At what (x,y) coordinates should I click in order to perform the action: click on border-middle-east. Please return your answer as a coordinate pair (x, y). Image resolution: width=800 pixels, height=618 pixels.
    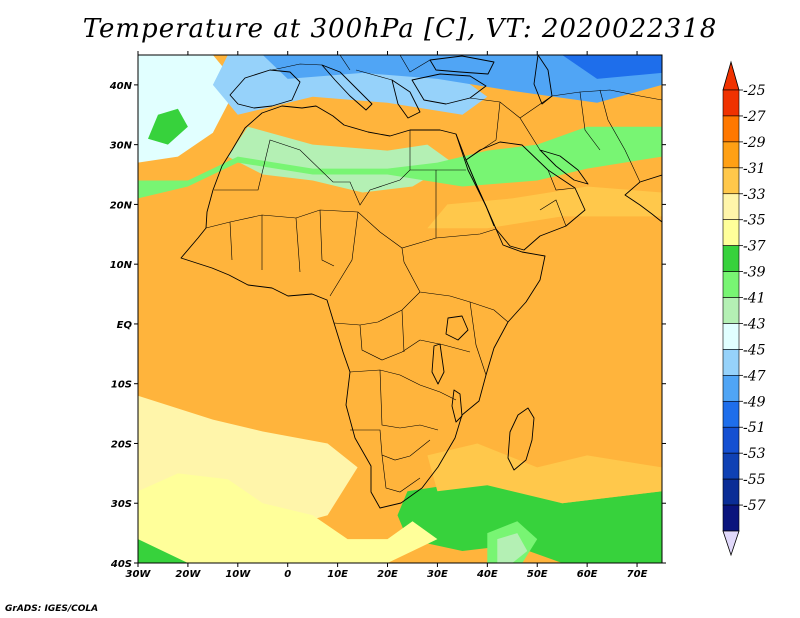
    Looking at the image, I should click on (520, 161).